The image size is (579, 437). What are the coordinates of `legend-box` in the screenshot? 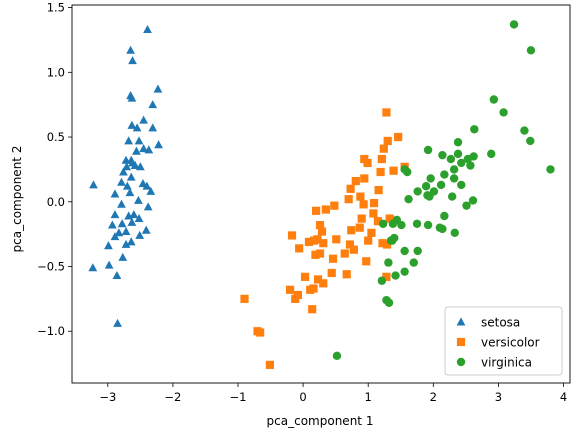 It's located at (503, 341).